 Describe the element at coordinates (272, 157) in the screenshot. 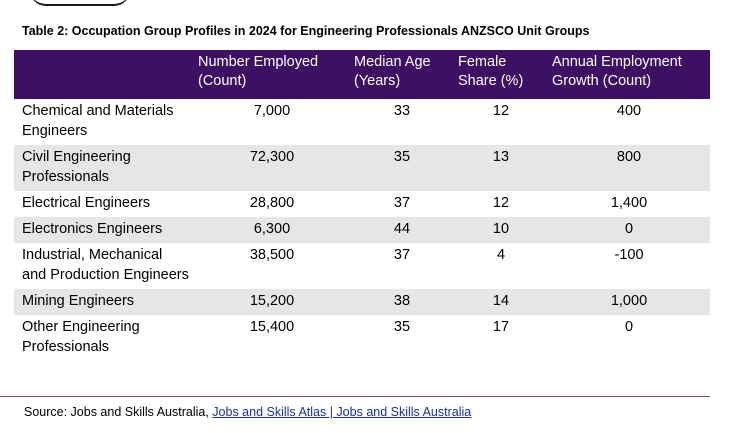

I see `number-employed: 72,300` at that location.